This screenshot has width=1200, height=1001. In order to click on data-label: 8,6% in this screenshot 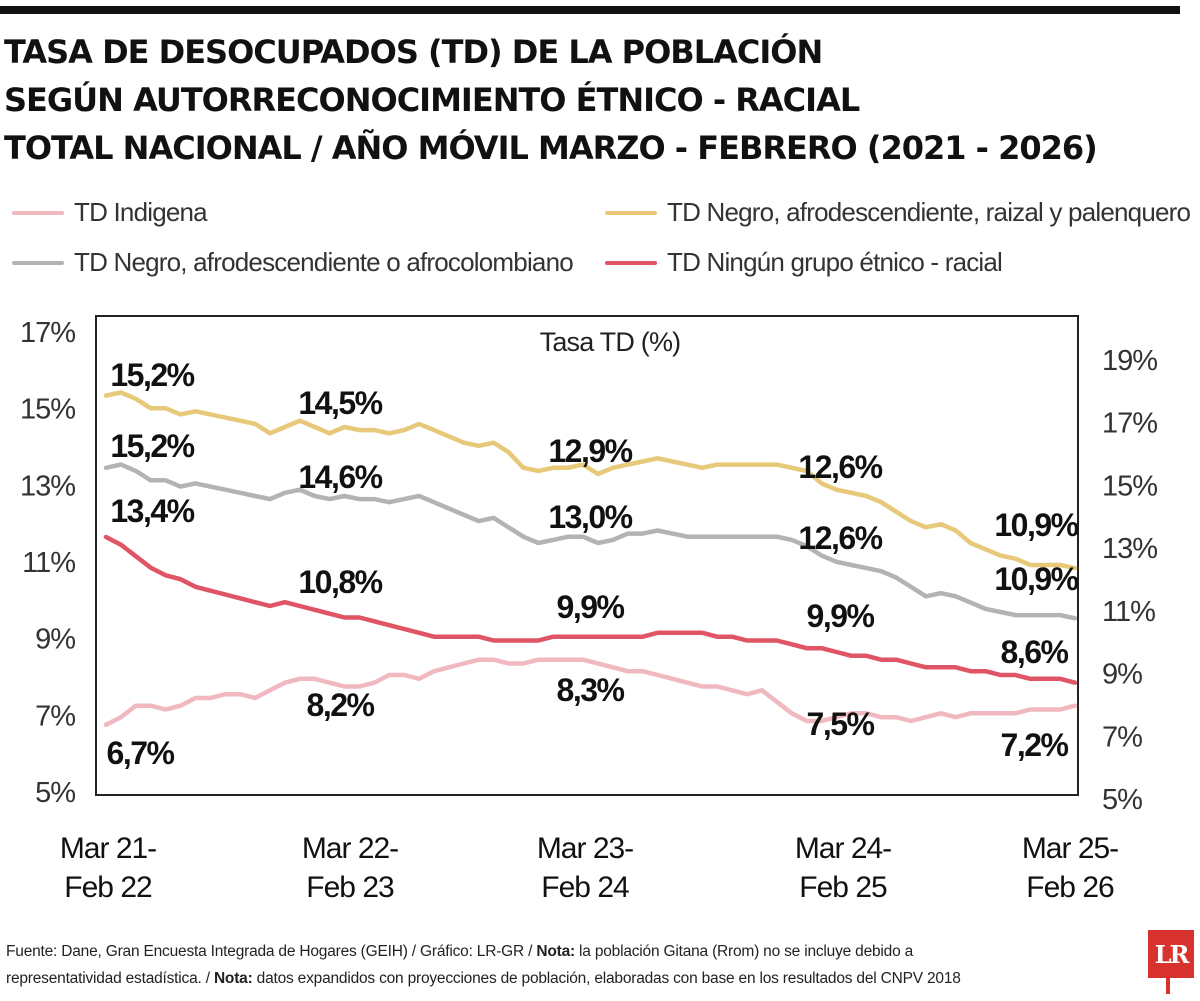, I will do `click(1035, 652)`.